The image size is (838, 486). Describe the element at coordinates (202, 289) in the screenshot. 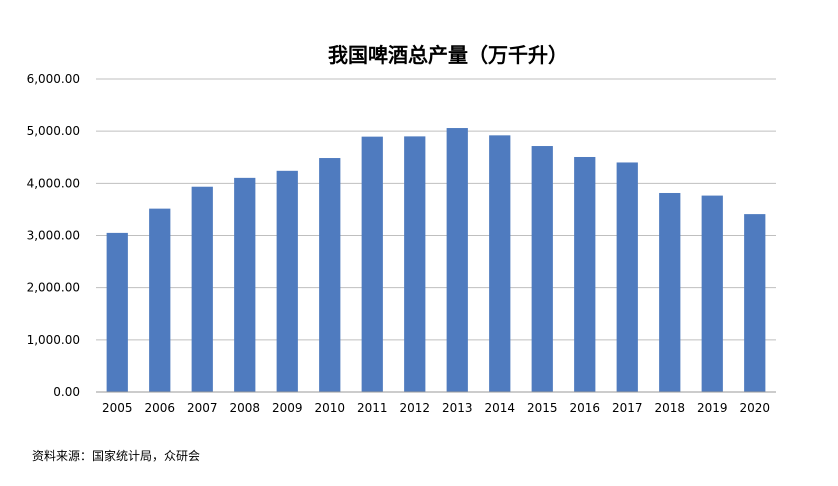

I see `bar-2007` at that location.